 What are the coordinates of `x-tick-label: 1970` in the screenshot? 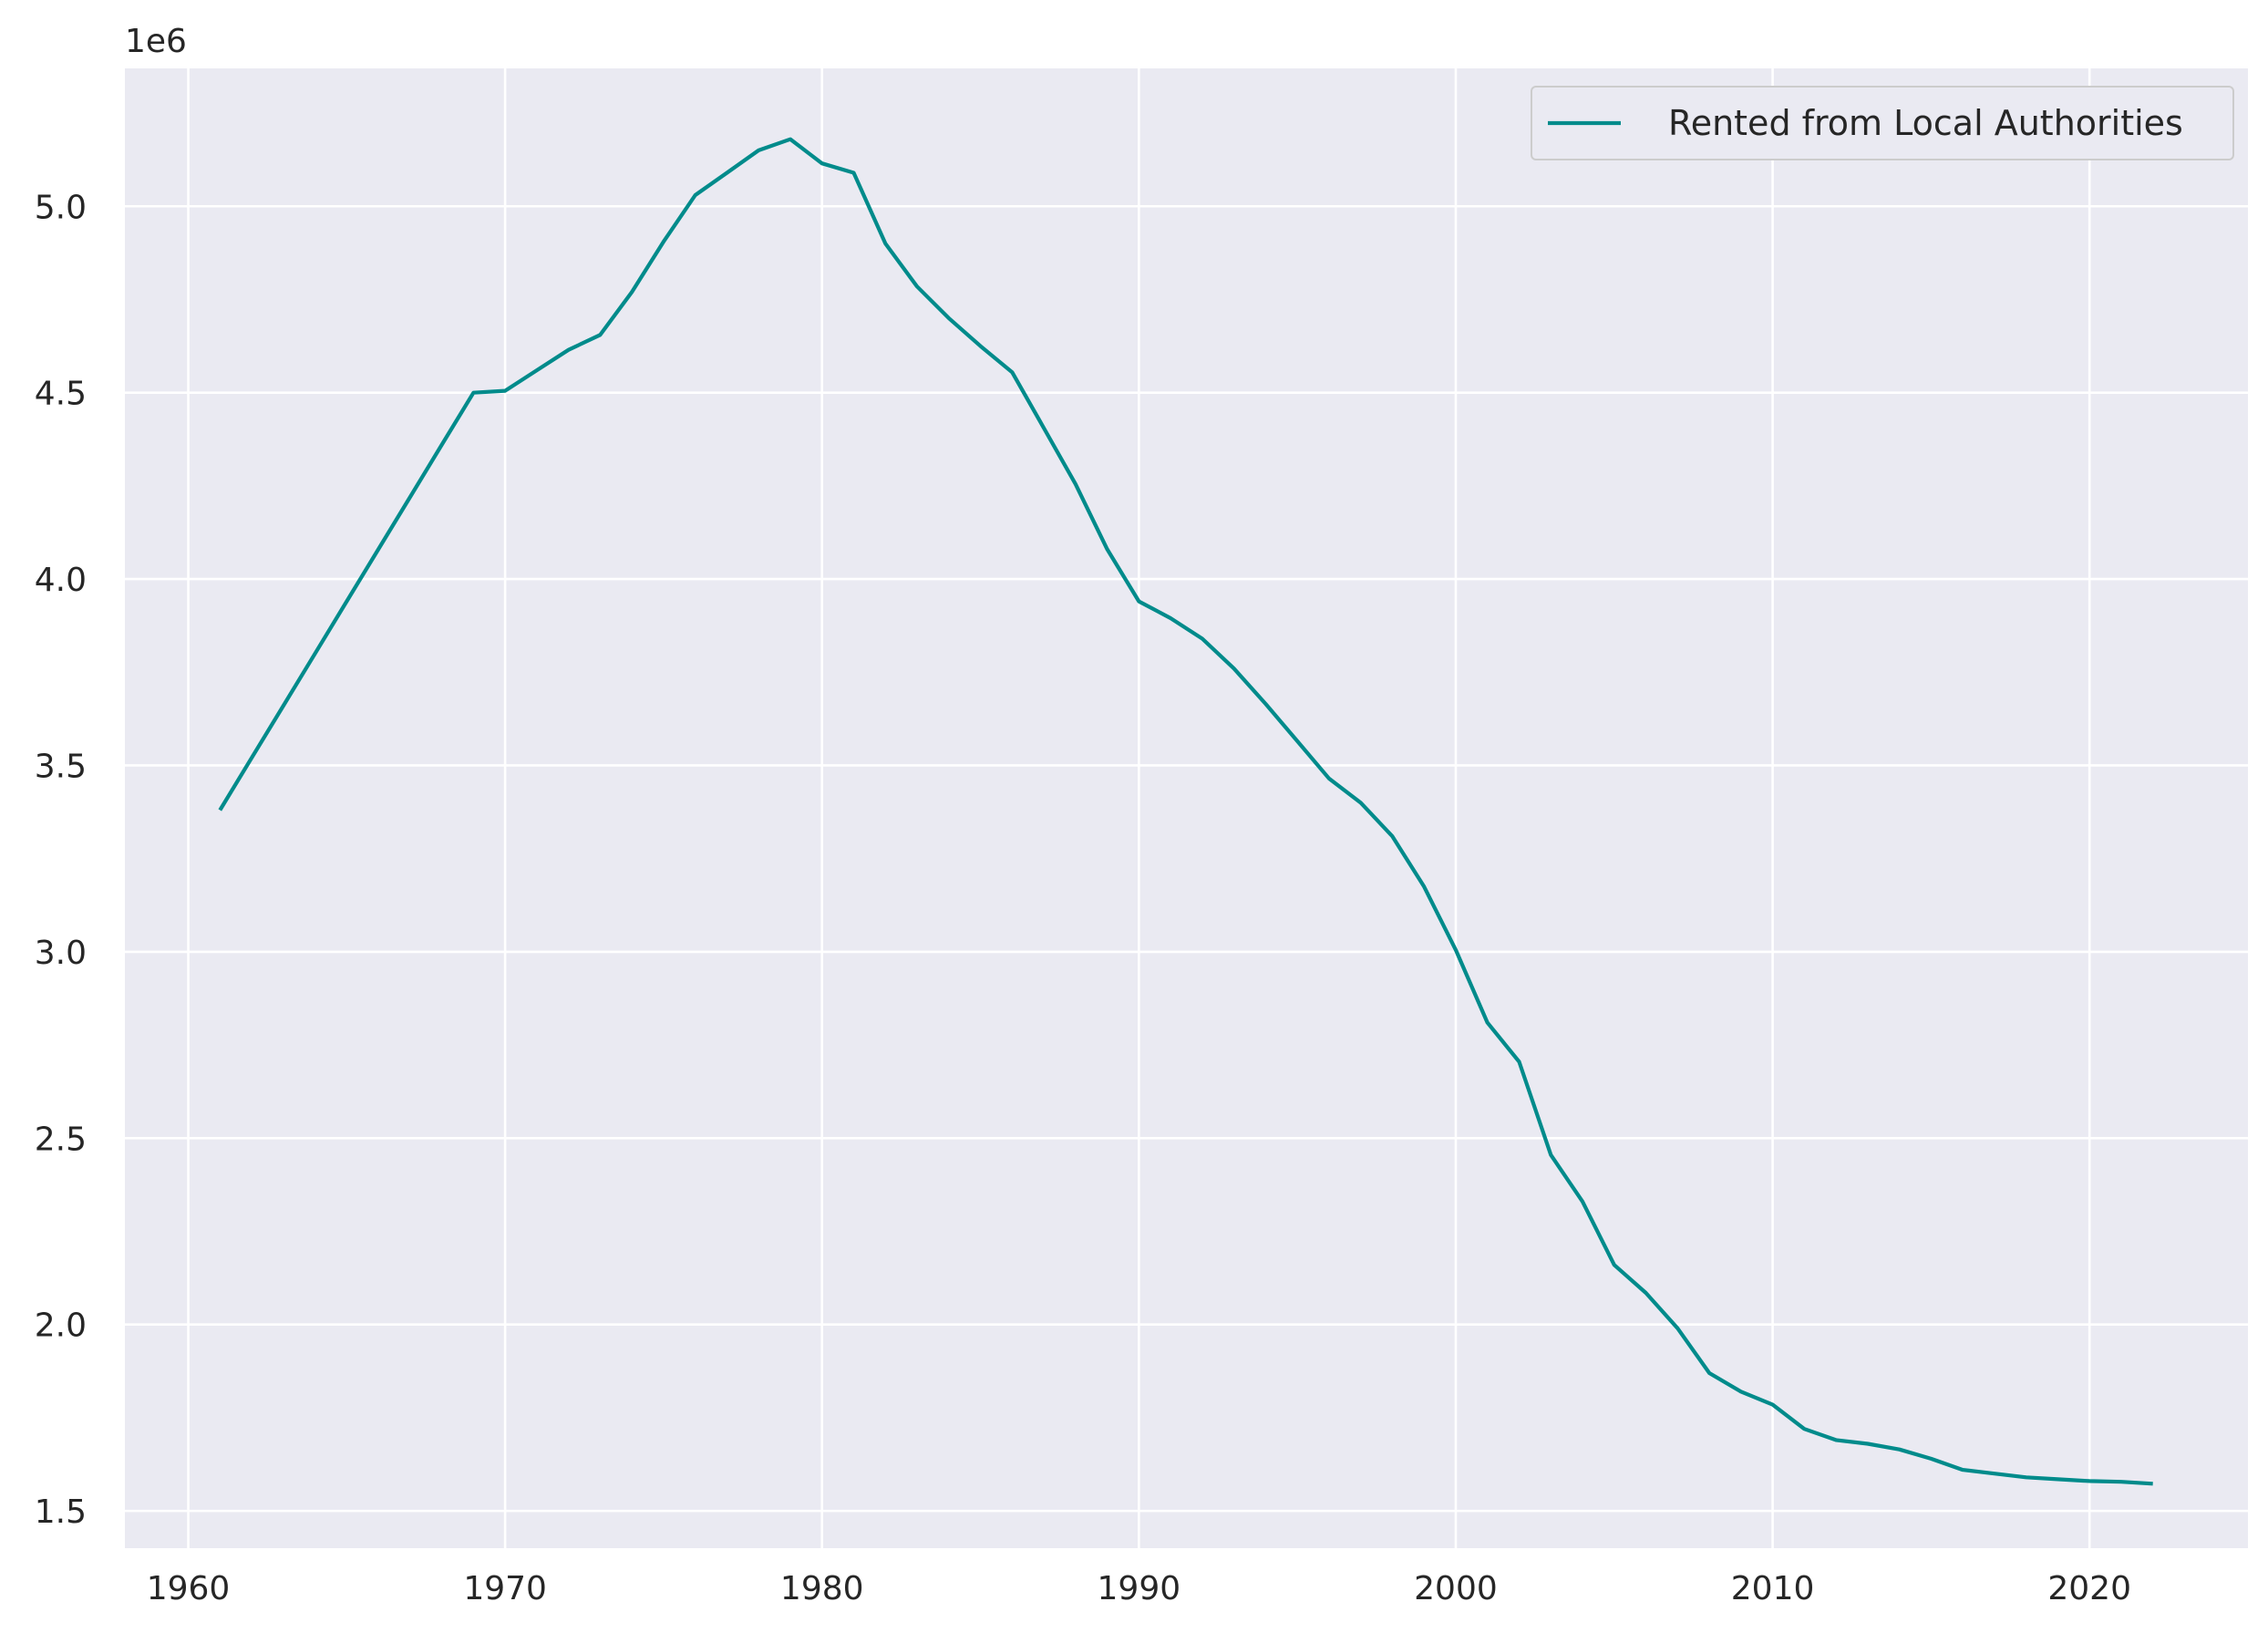 It's located at (505, 1588).